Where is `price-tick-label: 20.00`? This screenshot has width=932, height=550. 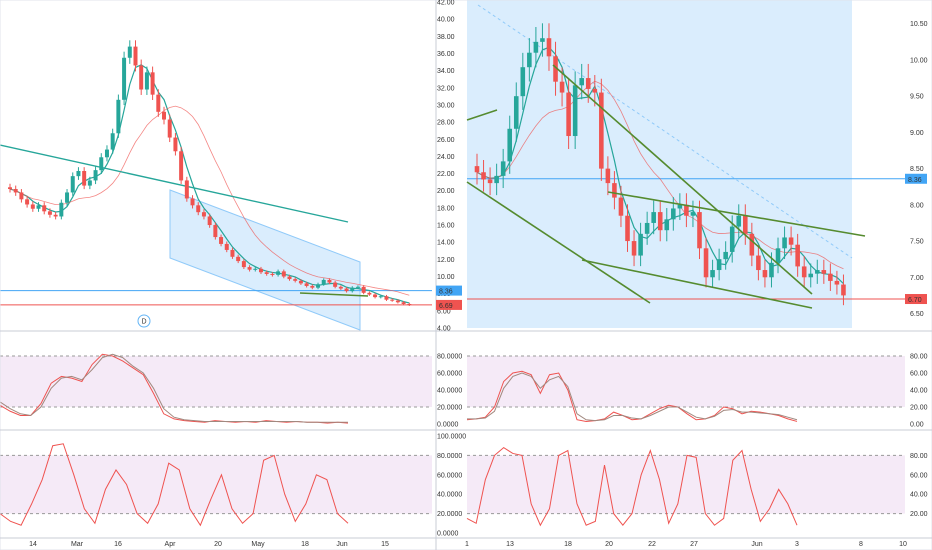
price-tick-label: 20.00 is located at coordinates (446, 191).